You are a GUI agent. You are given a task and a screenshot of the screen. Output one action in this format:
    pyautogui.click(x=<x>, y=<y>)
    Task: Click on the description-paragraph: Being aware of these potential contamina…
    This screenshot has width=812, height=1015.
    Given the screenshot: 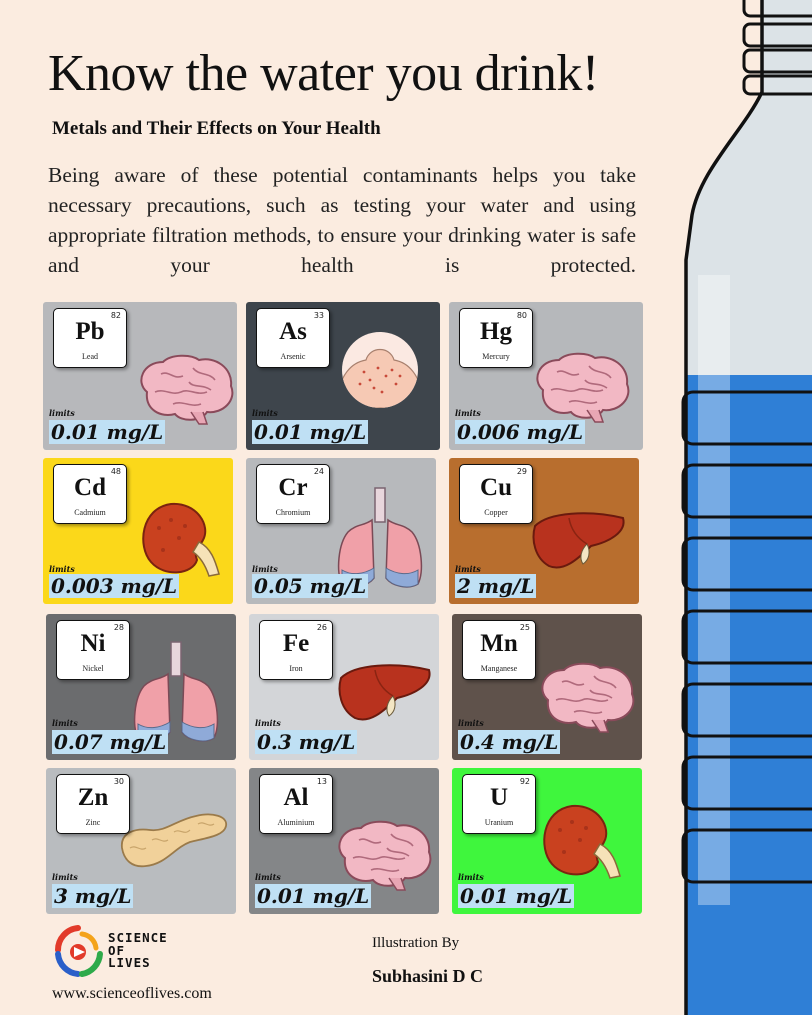 What is the action you would take?
    pyautogui.click(x=342, y=220)
    